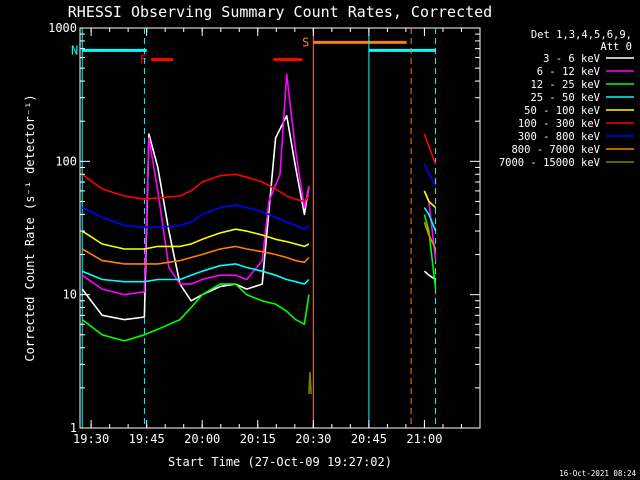 The width and height of the screenshot is (640, 480). What do you see at coordinates (550, 163) in the screenshot?
I see `legend-label: 7000 - 15000 keV` at bounding box center [550, 163].